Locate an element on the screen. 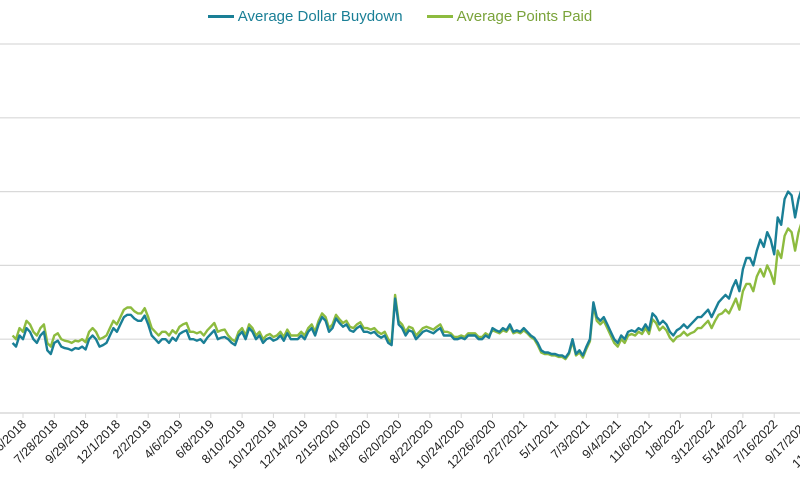 The height and width of the screenshot is (500, 800). legend-swatch-dollar-buydown is located at coordinates (220, 16).